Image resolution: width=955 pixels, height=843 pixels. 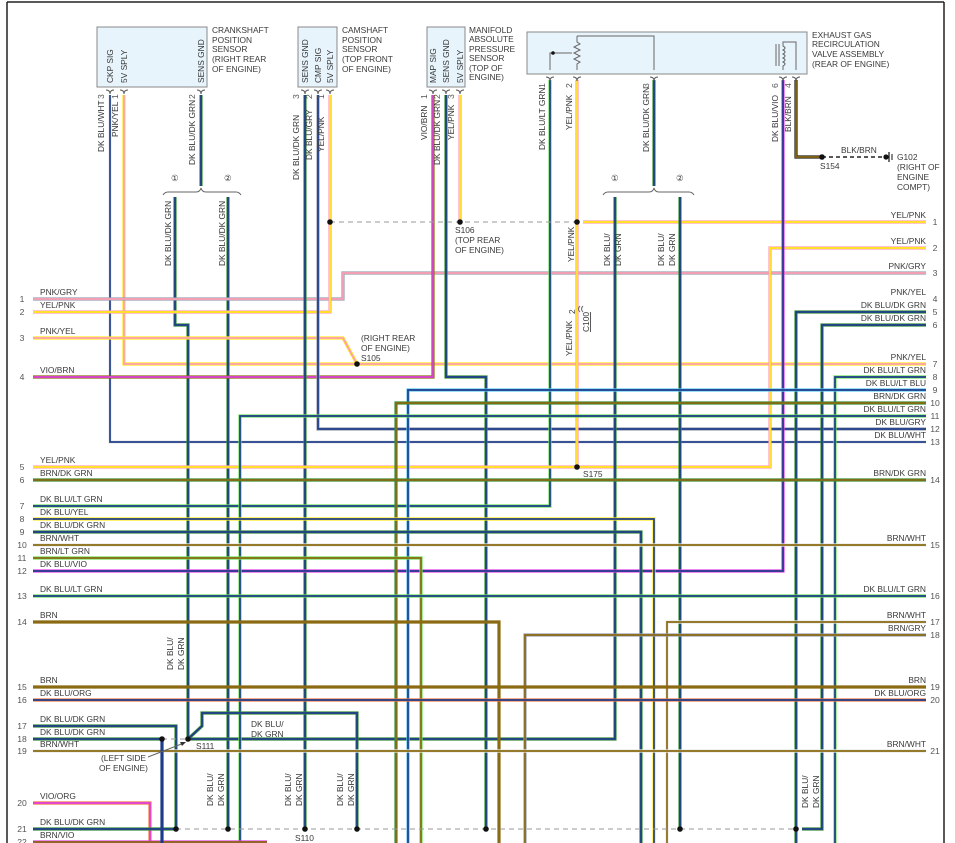 What do you see at coordinates (325, 100) in the screenshot?
I see `pin-camshaft-1: 5V SPLY 1 YEL/PNK` at bounding box center [325, 100].